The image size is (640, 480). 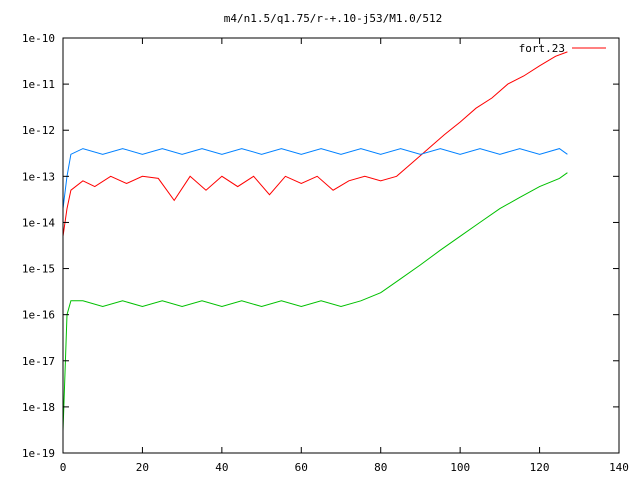 What do you see at coordinates (38, 269) in the screenshot?
I see `y-tick-label: 1e-15` at bounding box center [38, 269].